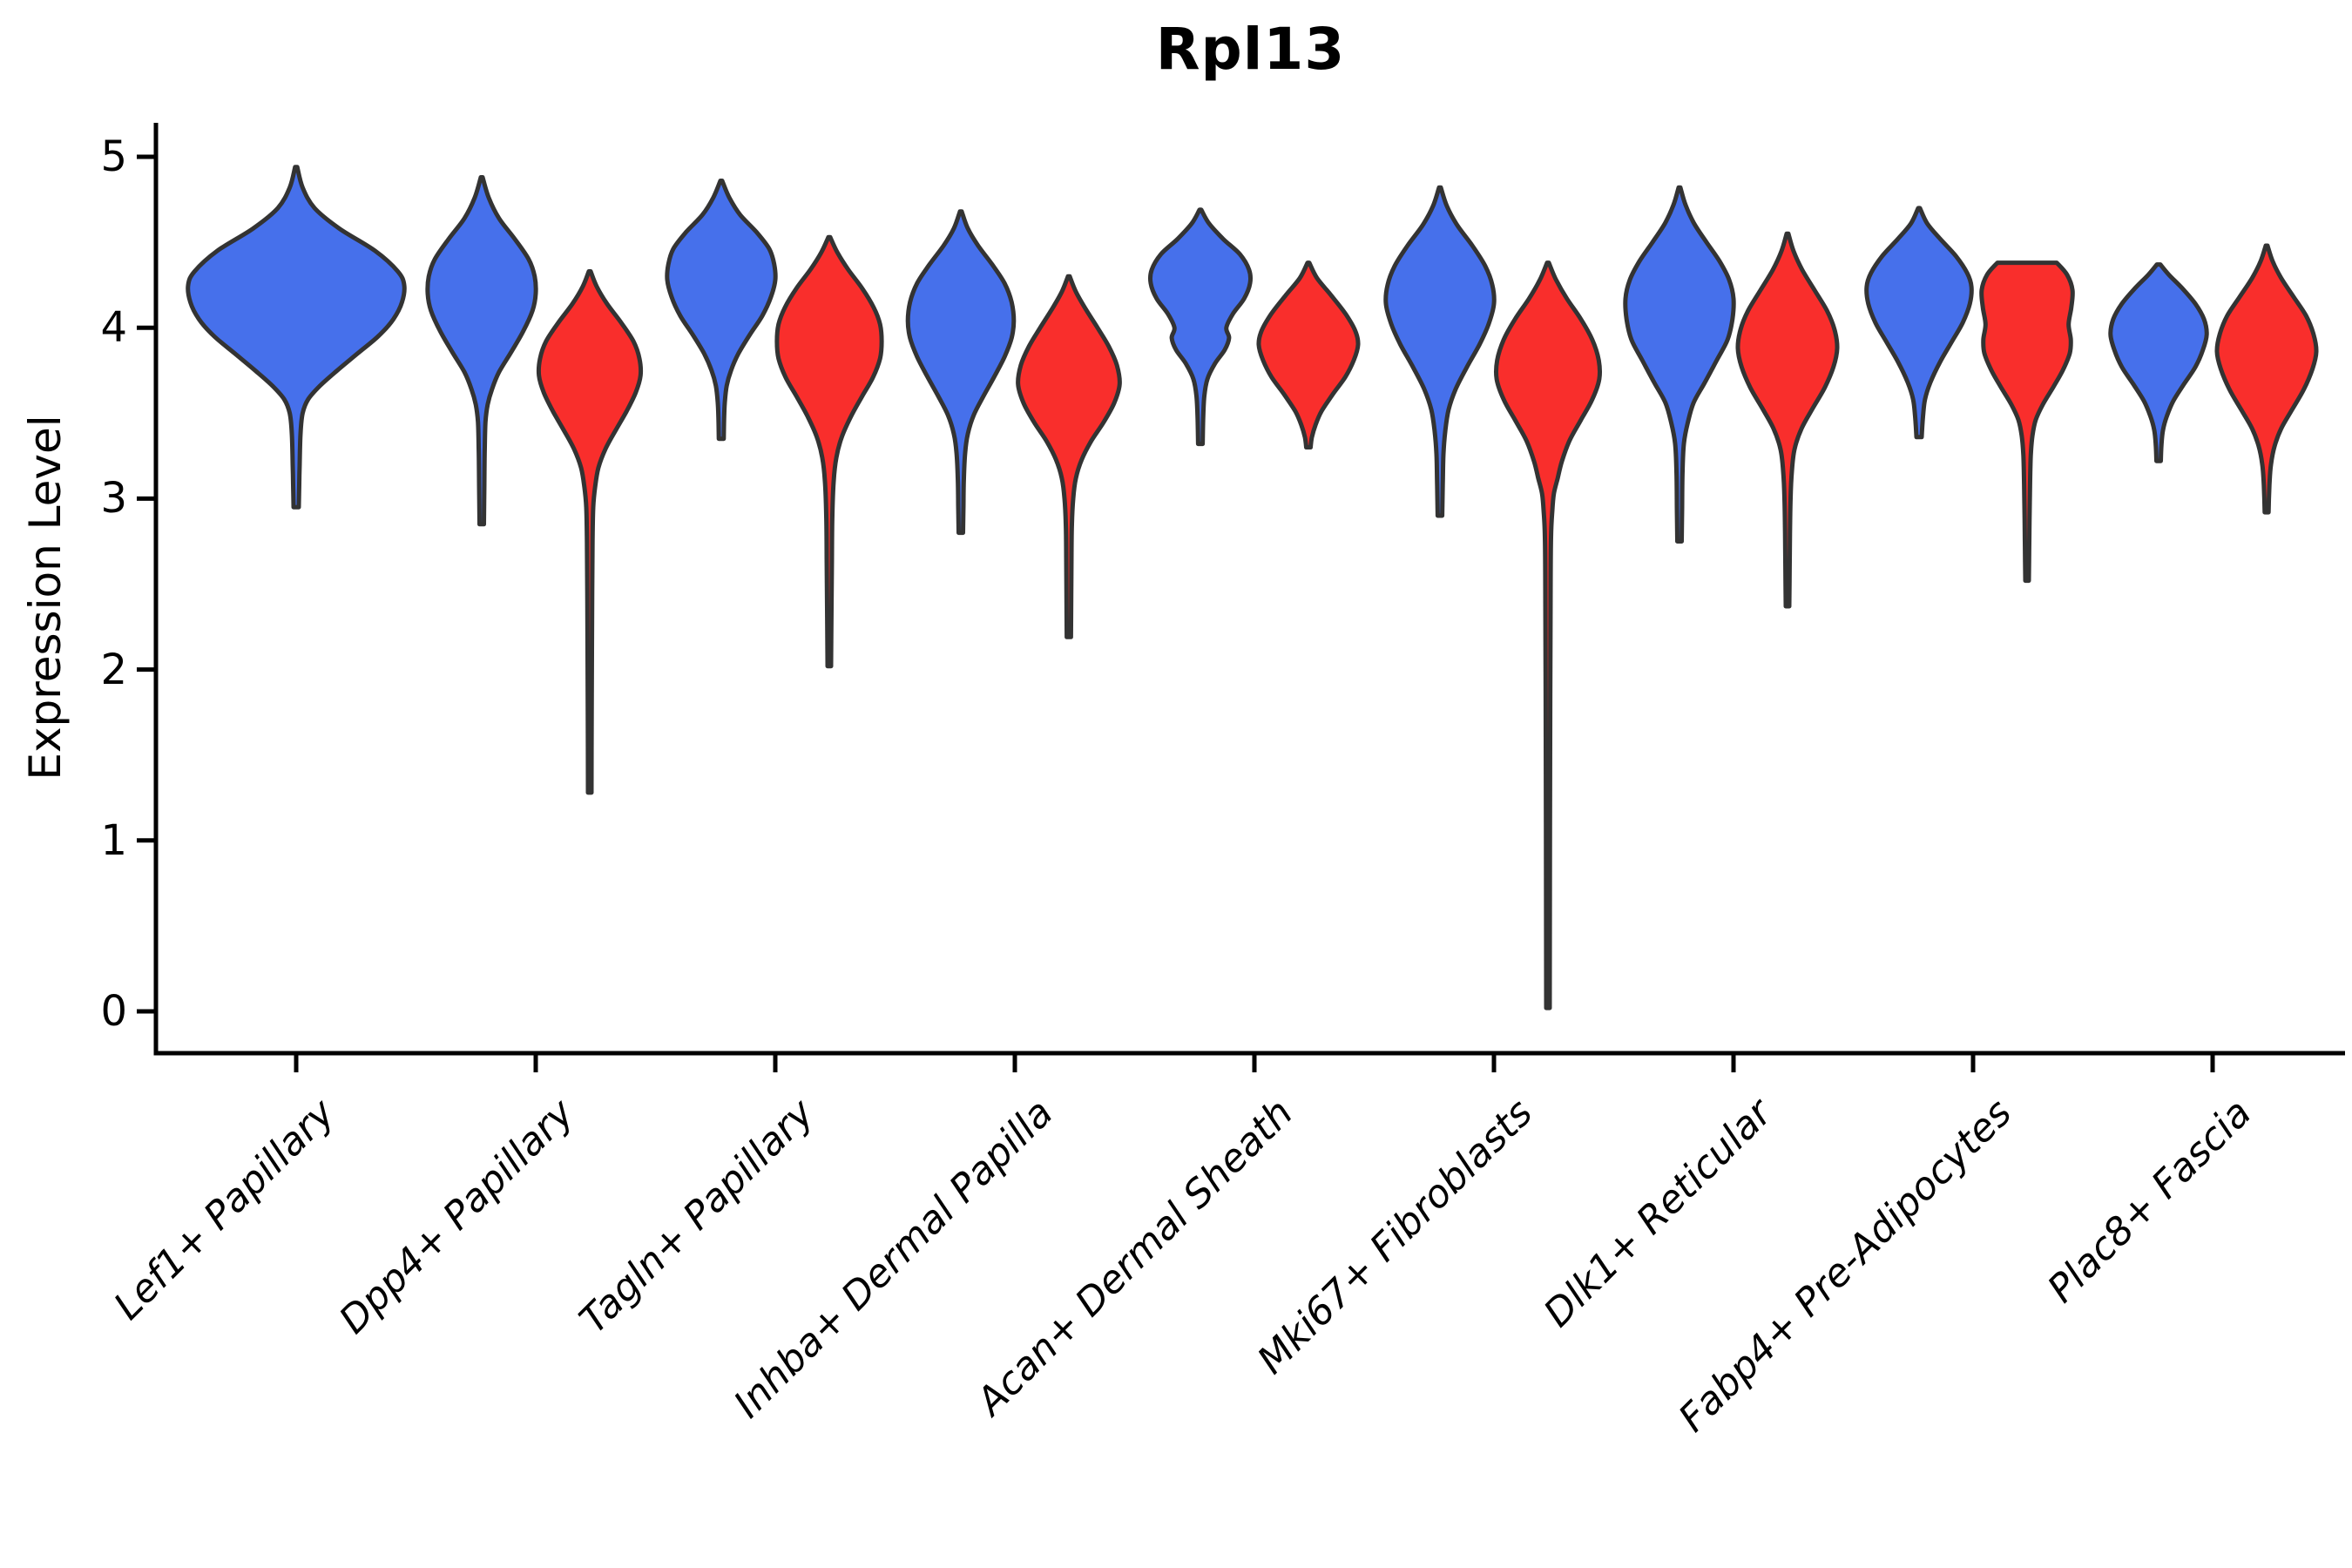 The height and width of the screenshot is (1568, 2352). What do you see at coordinates (114, 328) in the screenshot?
I see `y-tick-label-4: 4` at bounding box center [114, 328].